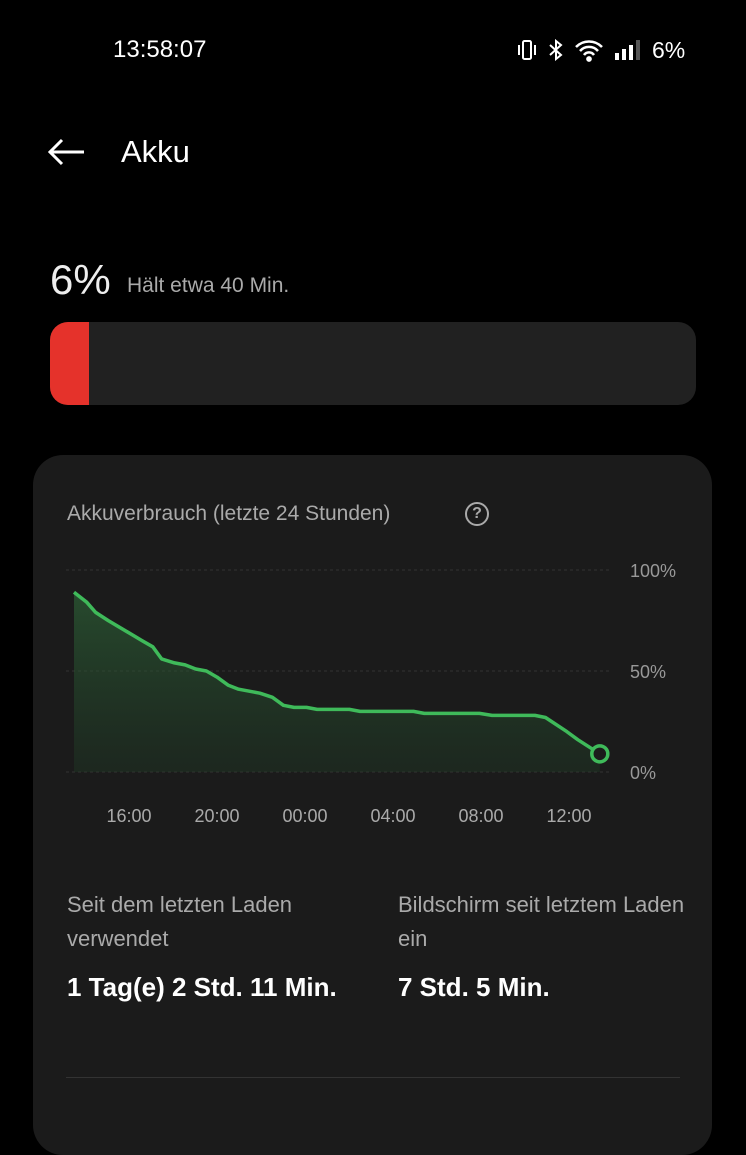 The height and width of the screenshot is (1155, 746). What do you see at coordinates (80, 279) in the screenshot?
I see `battery-percent: 6%` at bounding box center [80, 279].